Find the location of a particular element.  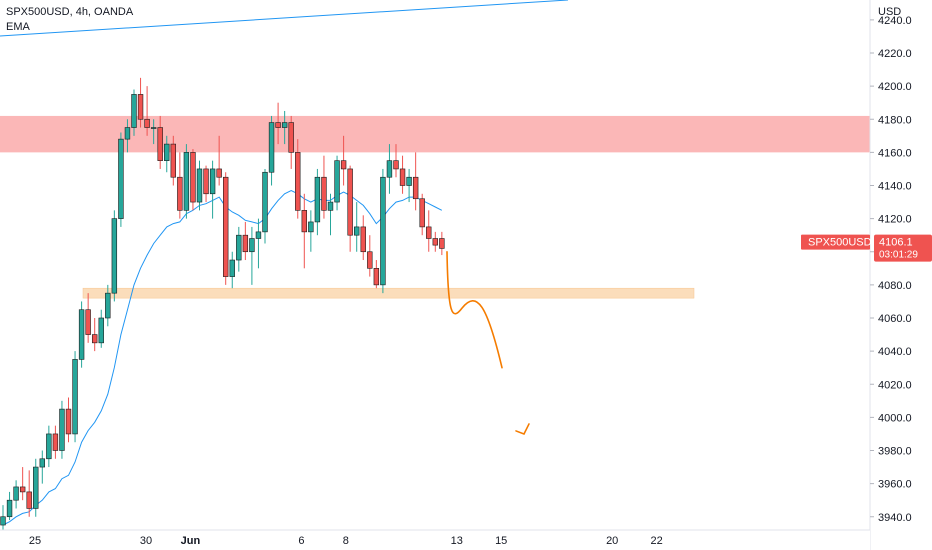

trend-line is located at coordinates (284, 18).